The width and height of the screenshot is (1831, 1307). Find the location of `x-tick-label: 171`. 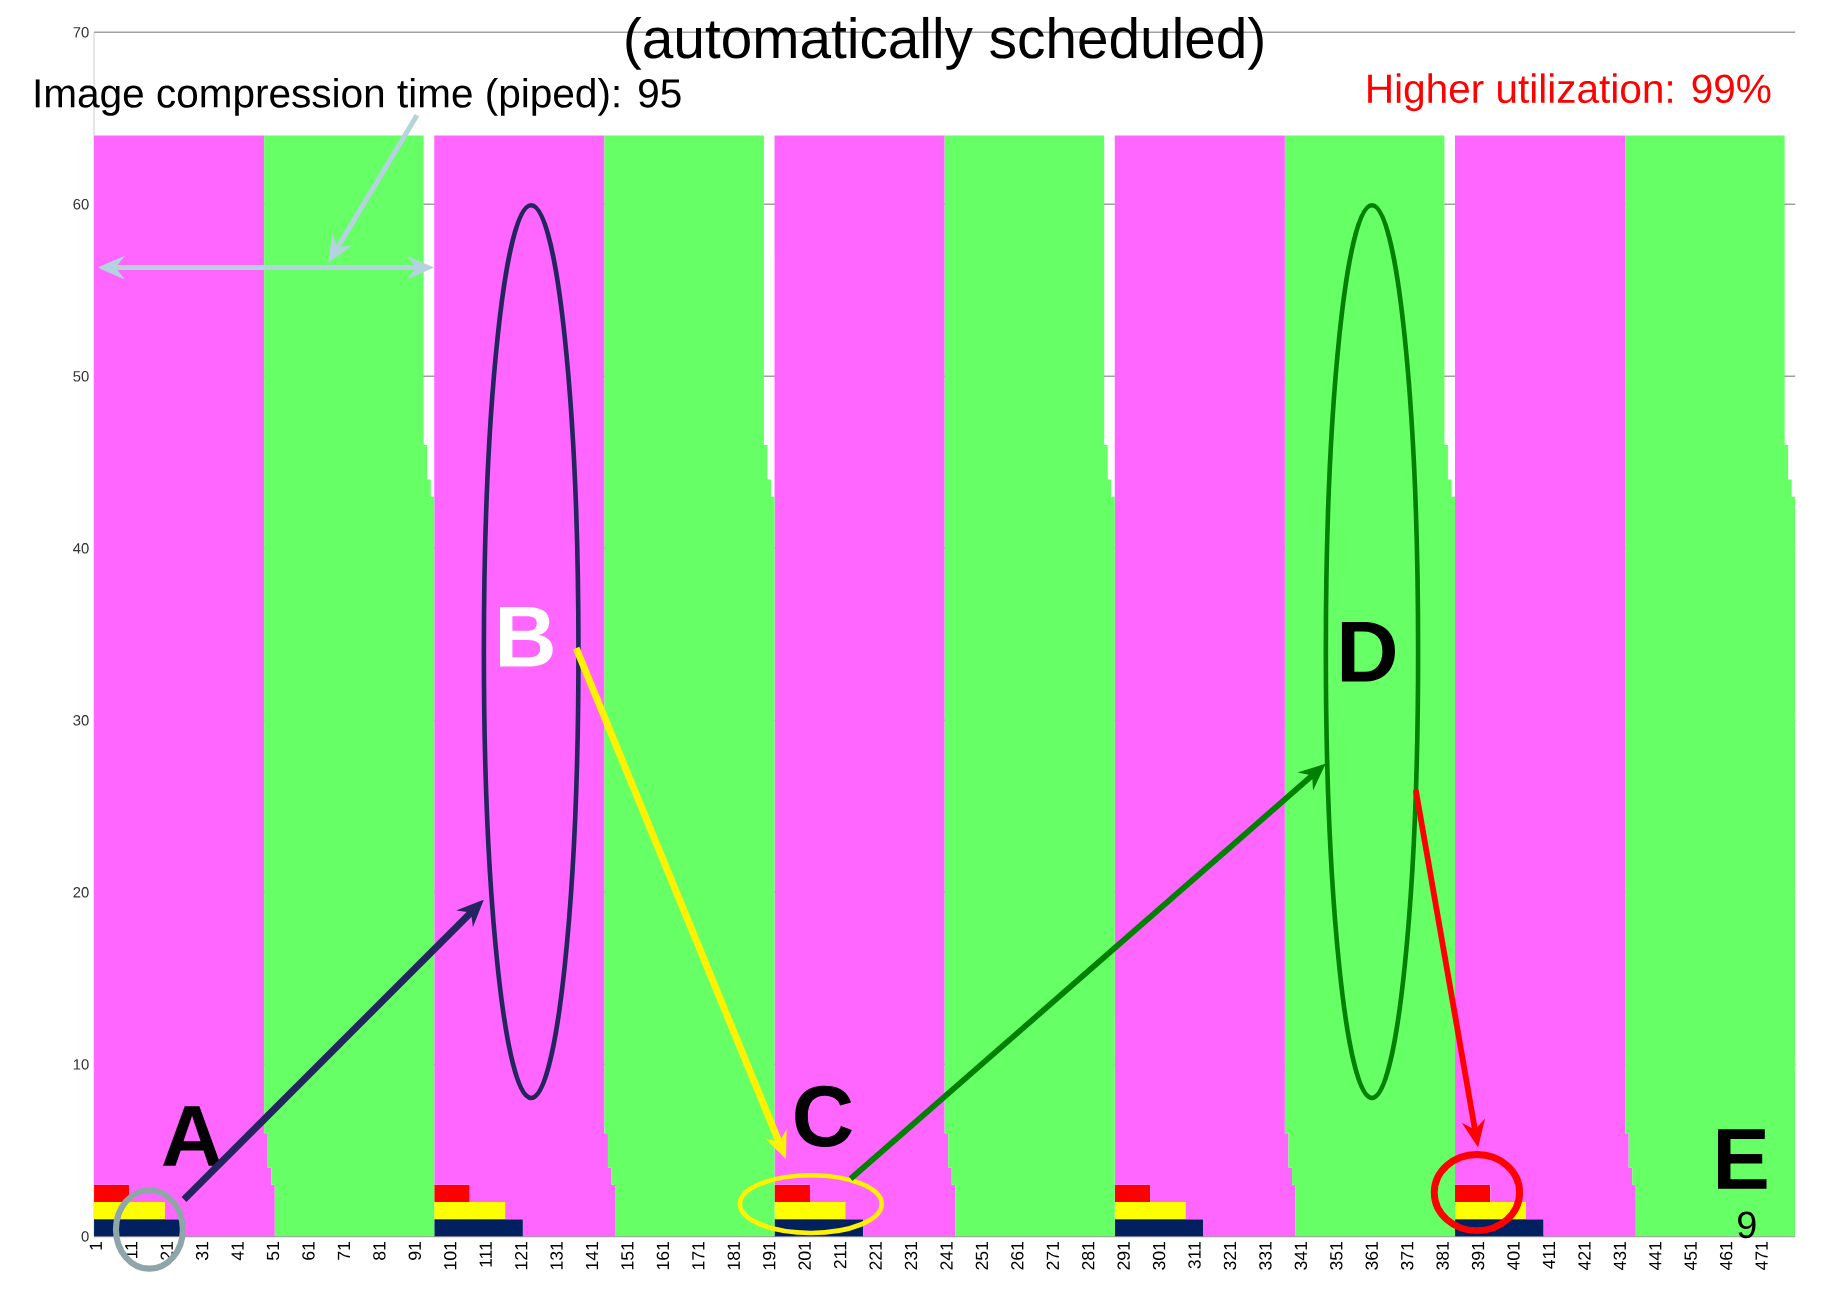

x-tick-label: 171 is located at coordinates (698, 1256).